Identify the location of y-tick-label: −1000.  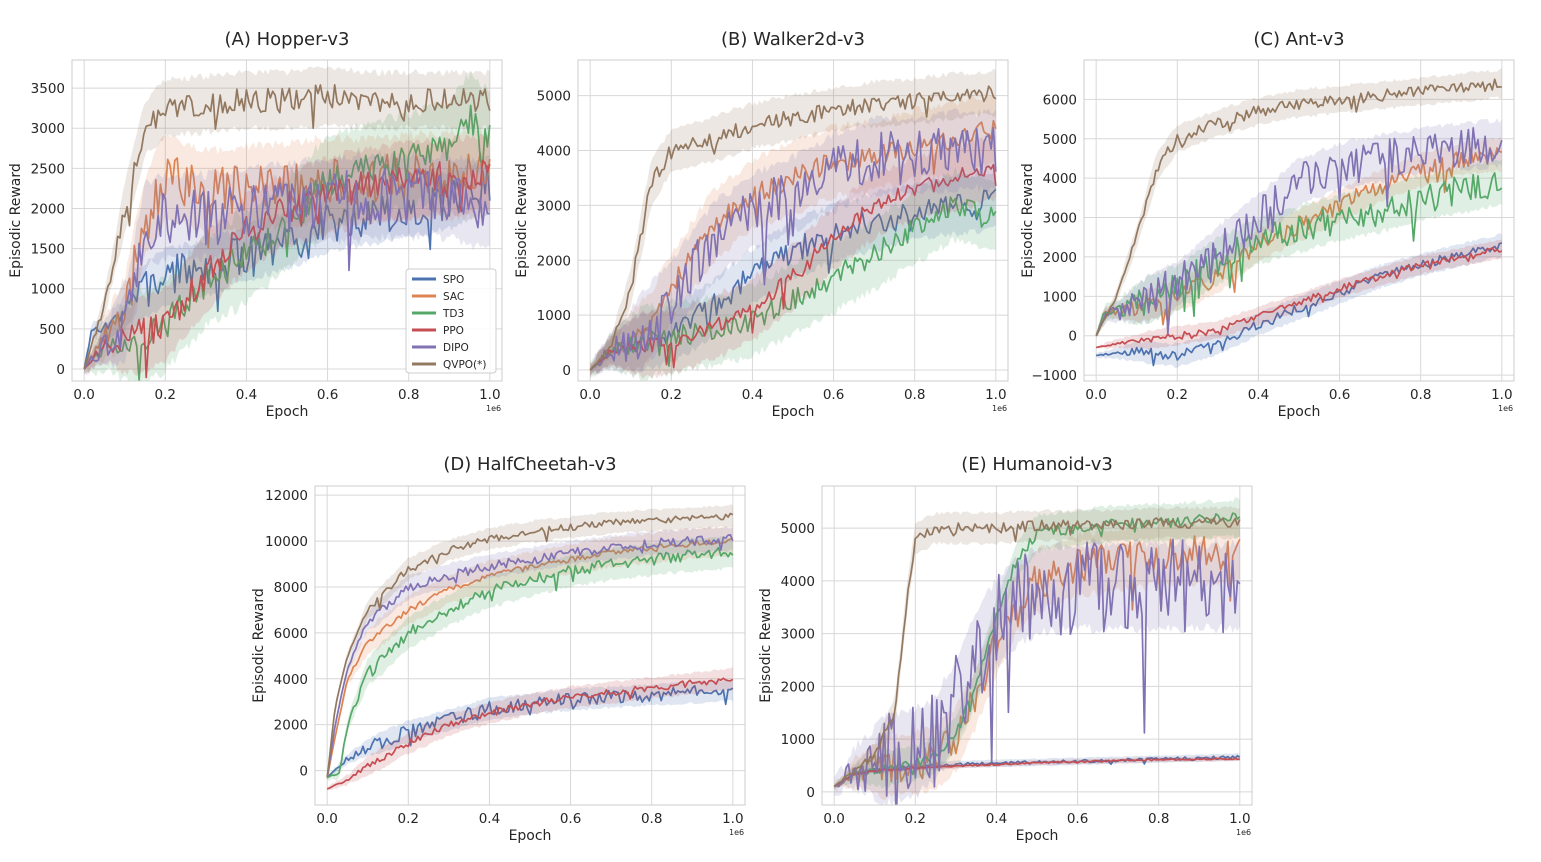
(1054, 376).